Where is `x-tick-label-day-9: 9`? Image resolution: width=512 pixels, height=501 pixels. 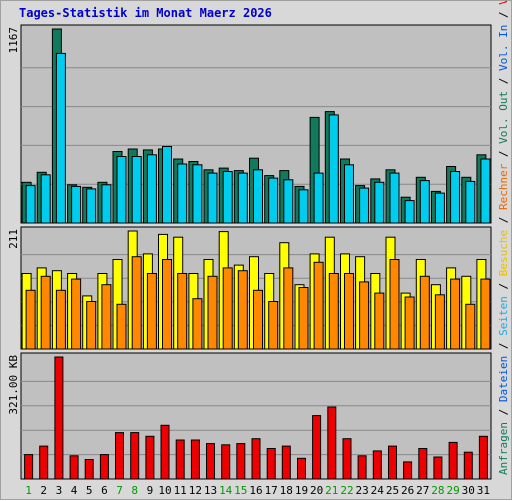
x-tick-label-day-9: 9 is located at coordinates (150, 490).